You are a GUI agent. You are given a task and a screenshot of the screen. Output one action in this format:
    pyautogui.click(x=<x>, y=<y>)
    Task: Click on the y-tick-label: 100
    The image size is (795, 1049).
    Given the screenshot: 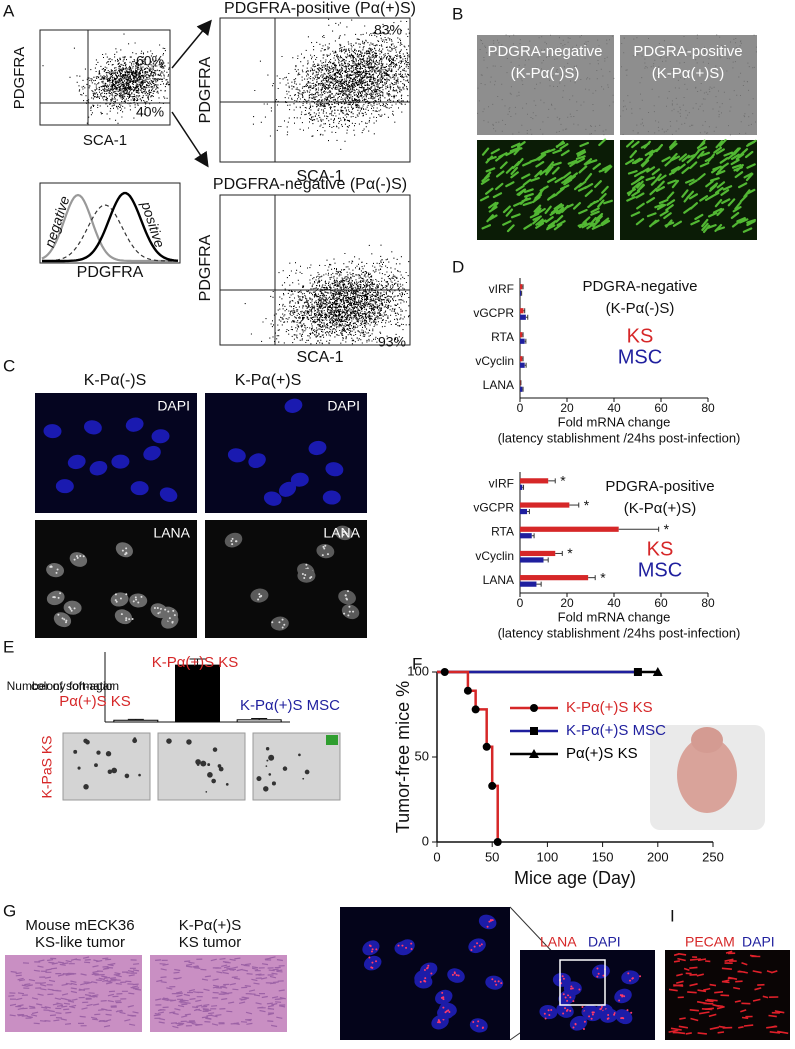 What is the action you would take?
    pyautogui.click(x=418, y=670)
    